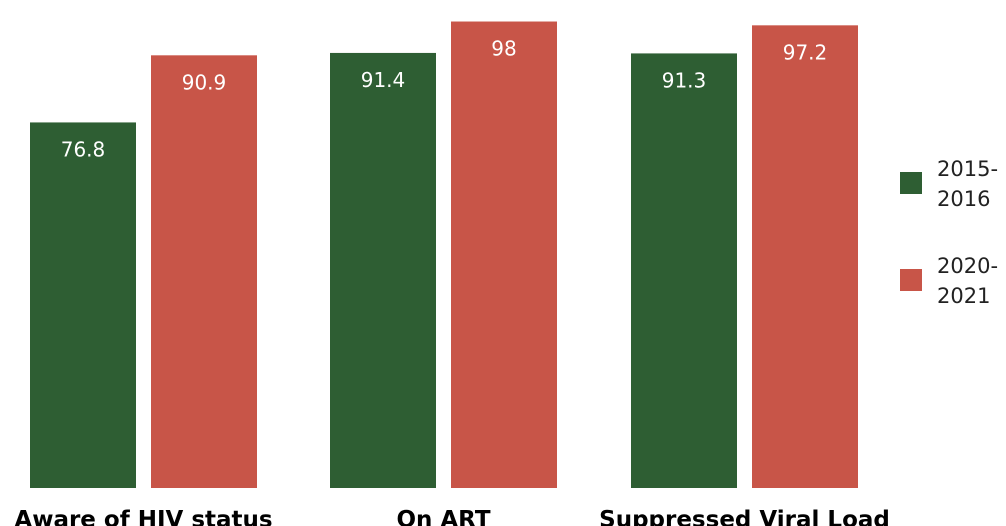  I want to click on value-label-aware-of-hiv-status-2020-2021: 90.9, so click(204, 82).